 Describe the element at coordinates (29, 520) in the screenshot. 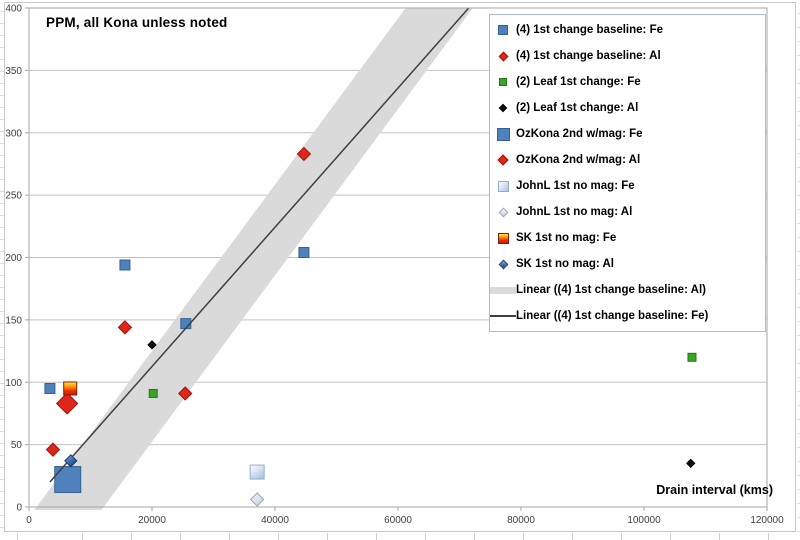

I see `x-tick-label: 0` at that location.